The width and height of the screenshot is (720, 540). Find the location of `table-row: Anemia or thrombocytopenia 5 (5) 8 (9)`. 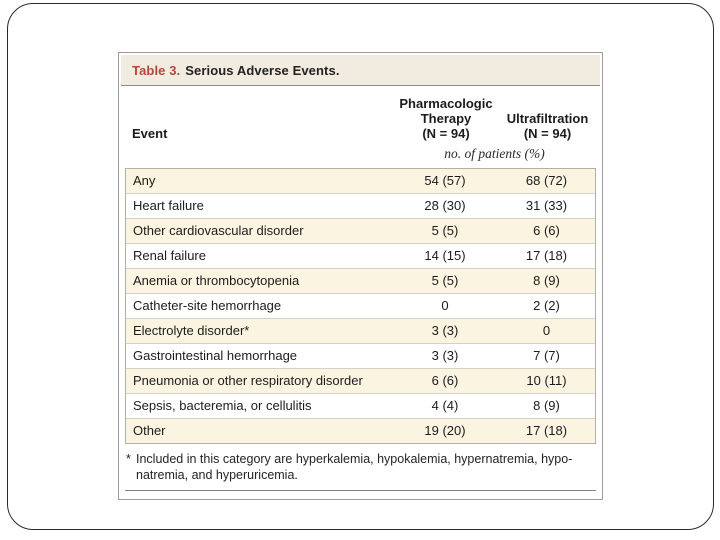

table-row: Anemia or thrombocytopenia 5 (5) 8 (9) is located at coordinates (360, 280).